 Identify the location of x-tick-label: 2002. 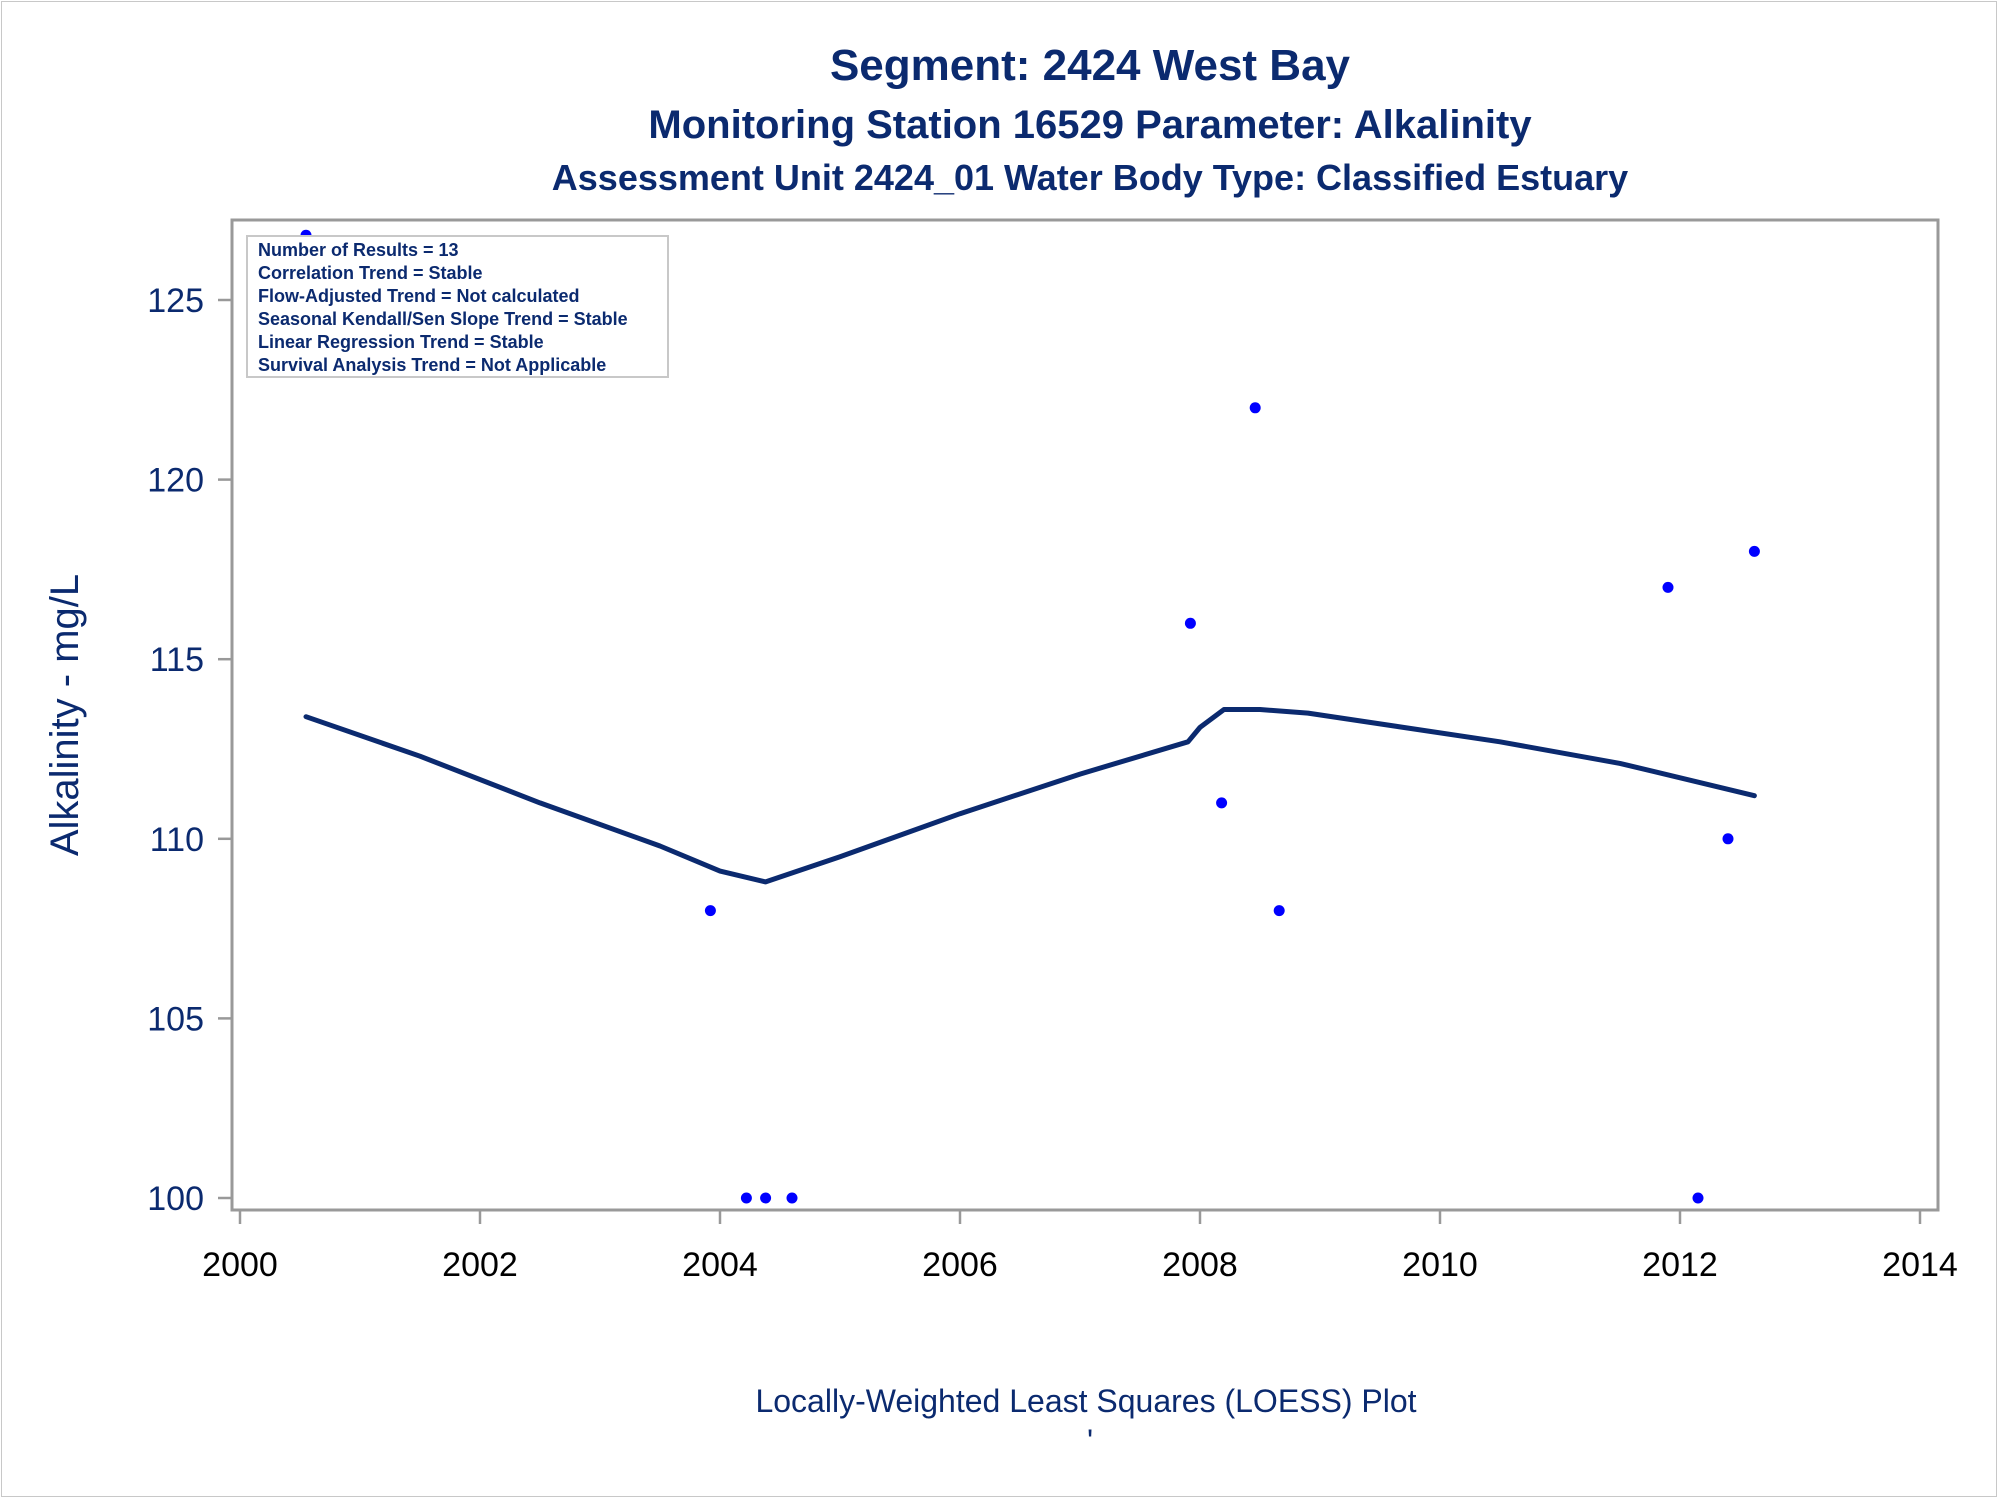
(480, 1265).